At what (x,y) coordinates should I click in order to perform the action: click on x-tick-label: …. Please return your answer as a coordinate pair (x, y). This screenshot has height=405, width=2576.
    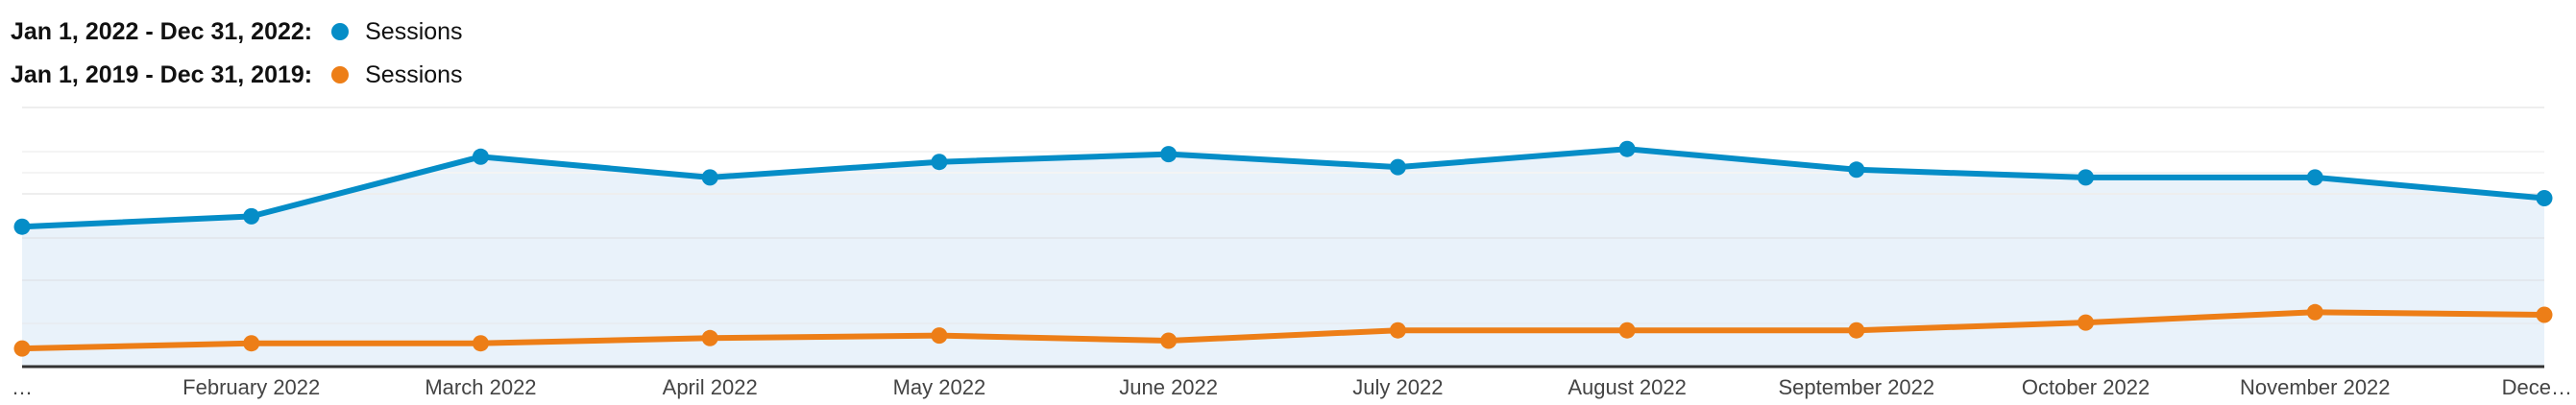
    Looking at the image, I should click on (22, 387).